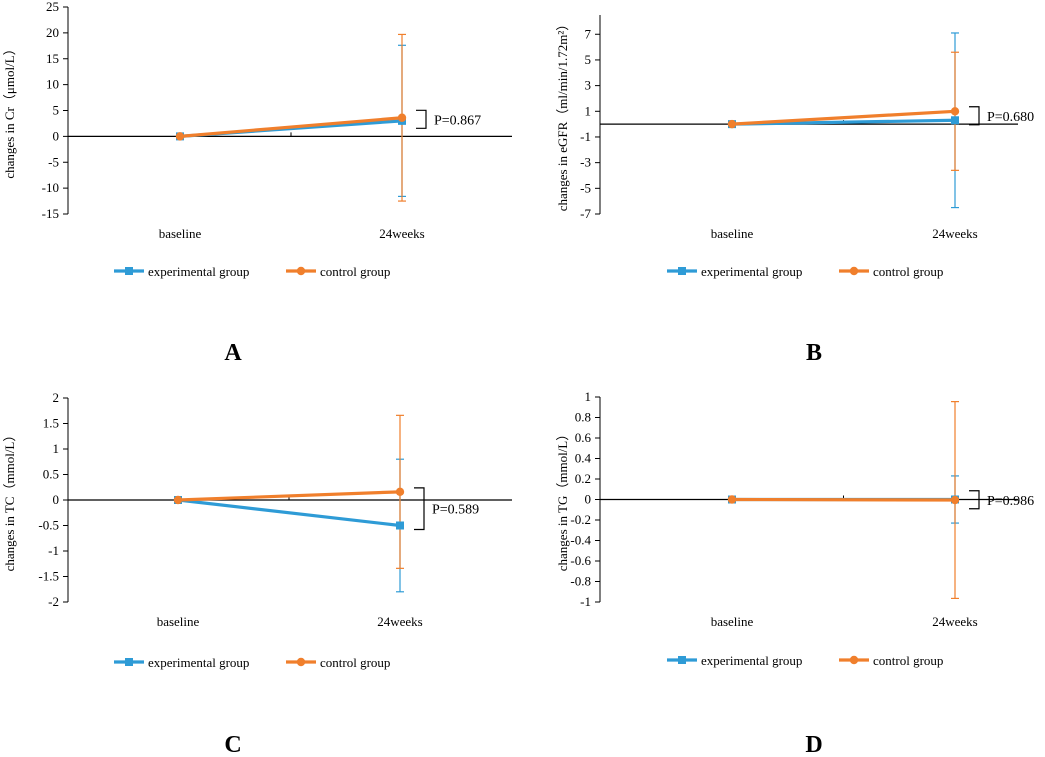  I want to click on p-value-annotation: P=0.680, so click(1010, 117).